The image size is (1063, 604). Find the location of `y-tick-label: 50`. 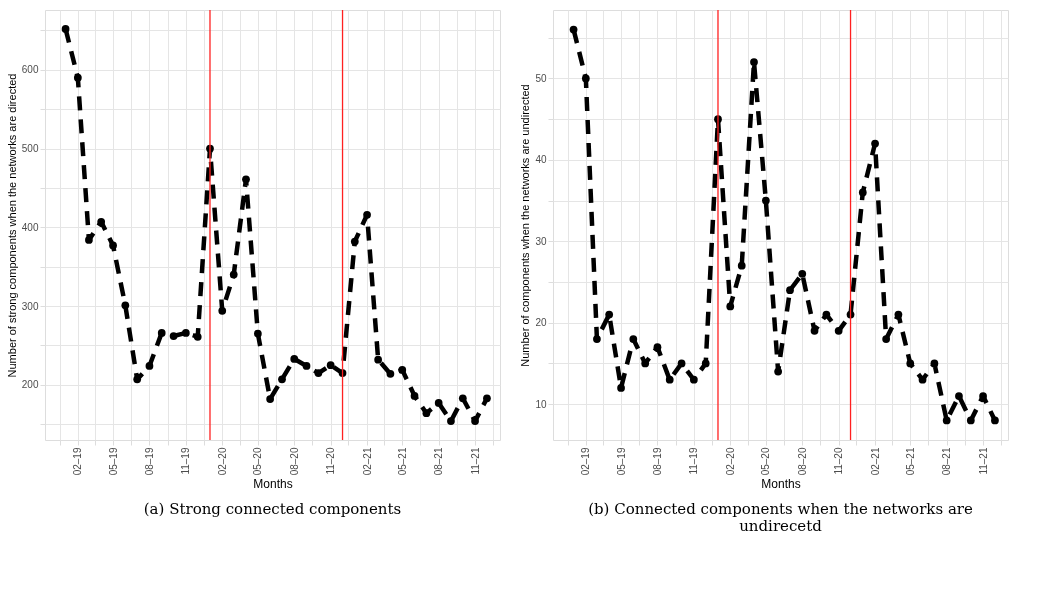

y-tick-label: 50 is located at coordinates (541, 78).